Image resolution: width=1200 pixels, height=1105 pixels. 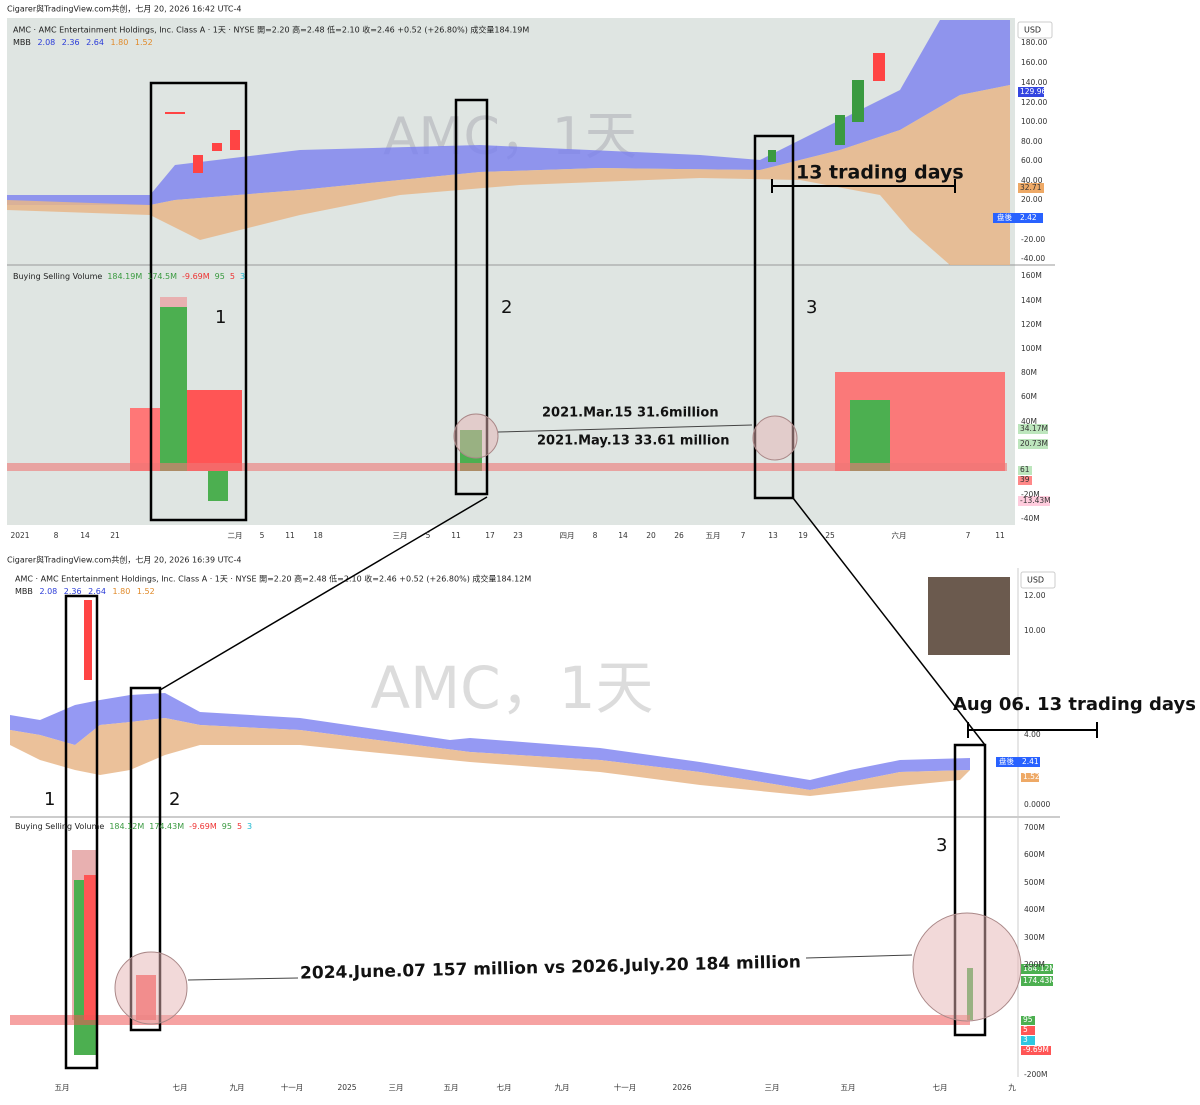 What do you see at coordinates (1036, 1049) in the screenshot?
I see `volume-tag: -9.69M` at bounding box center [1036, 1049].